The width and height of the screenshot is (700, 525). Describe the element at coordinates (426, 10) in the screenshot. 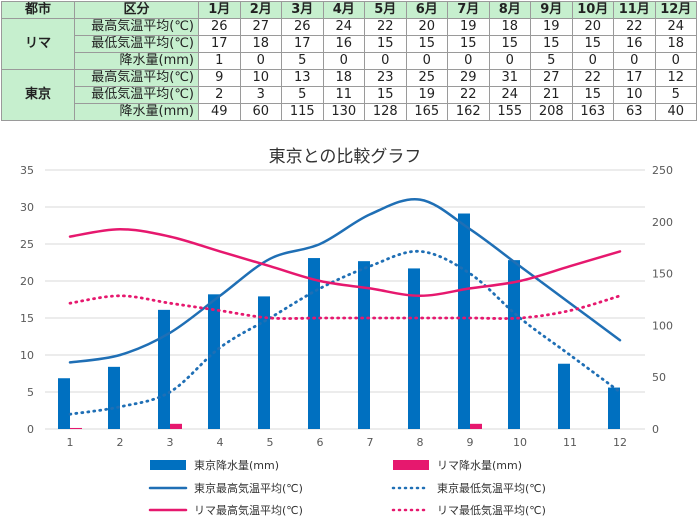

I see `header-month: 6月` at that location.